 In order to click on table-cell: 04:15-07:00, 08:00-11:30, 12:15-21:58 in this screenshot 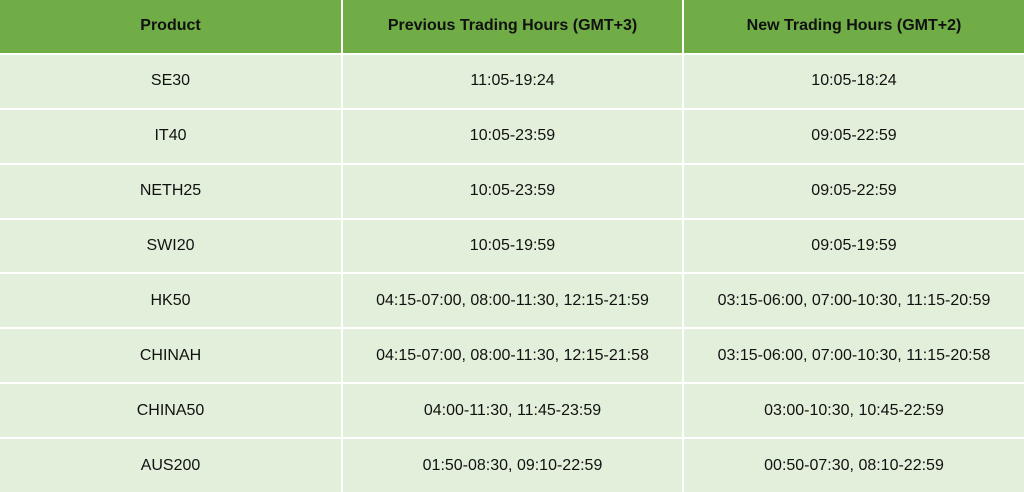, I will do `click(512, 356)`.